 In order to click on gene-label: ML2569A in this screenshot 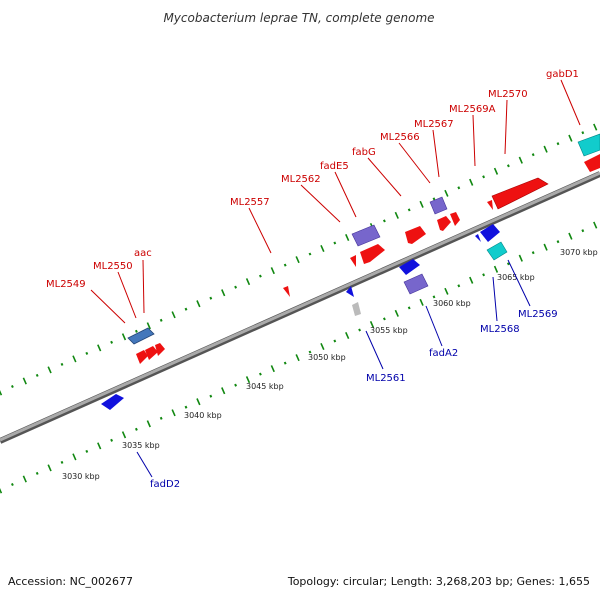, I will do `click(472, 109)`.